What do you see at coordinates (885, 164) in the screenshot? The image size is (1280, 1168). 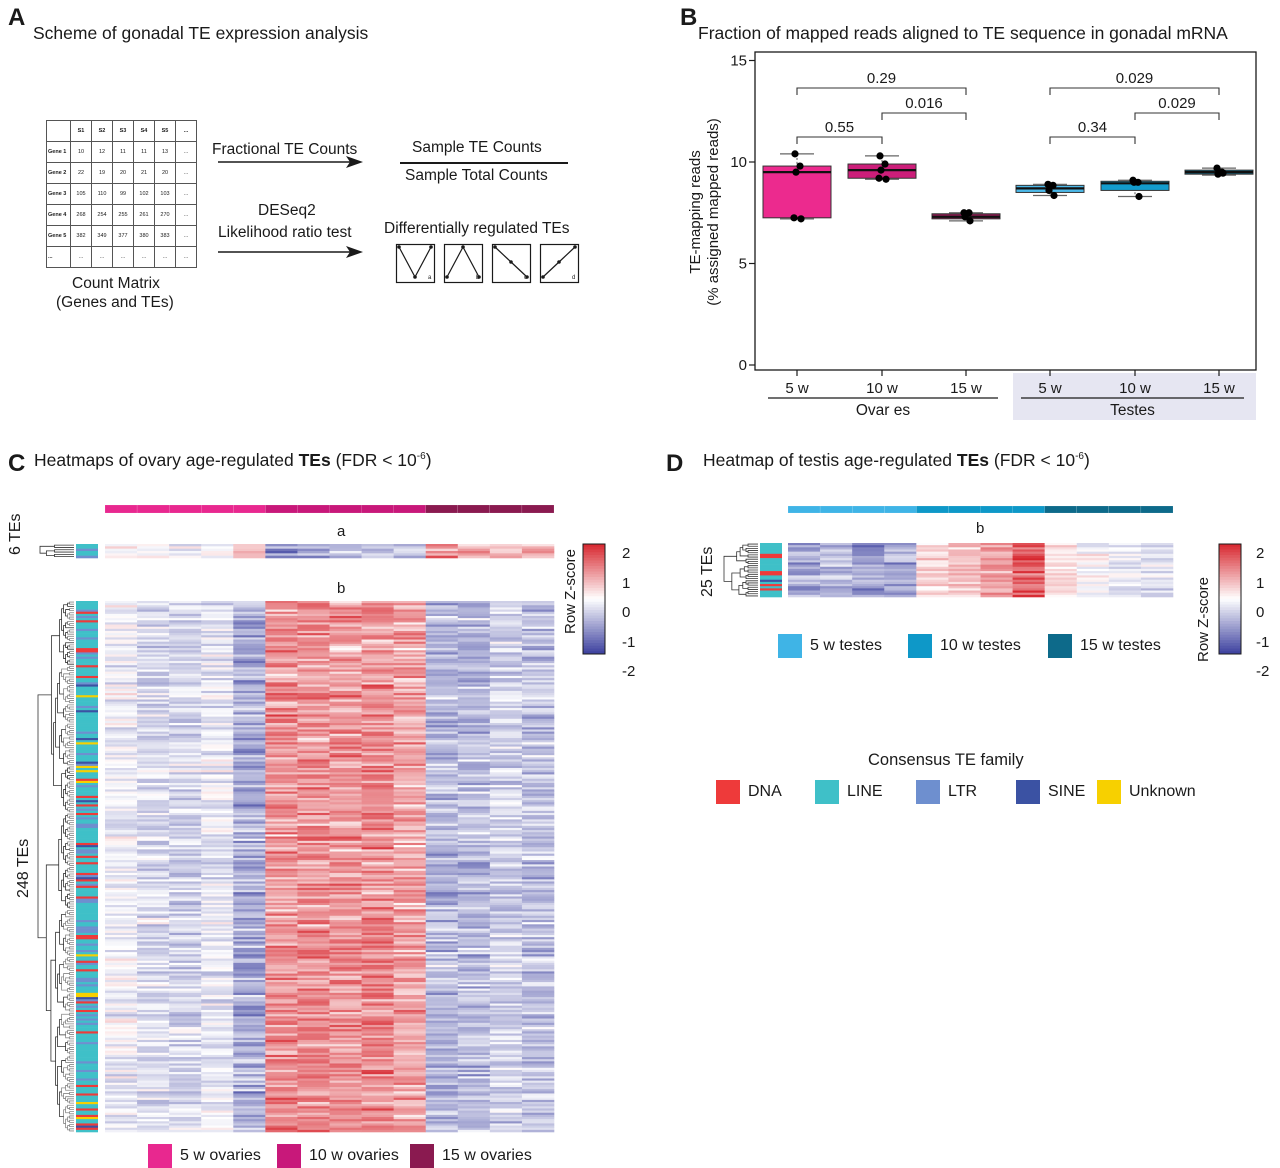 I see `data-point` at bounding box center [885, 164].